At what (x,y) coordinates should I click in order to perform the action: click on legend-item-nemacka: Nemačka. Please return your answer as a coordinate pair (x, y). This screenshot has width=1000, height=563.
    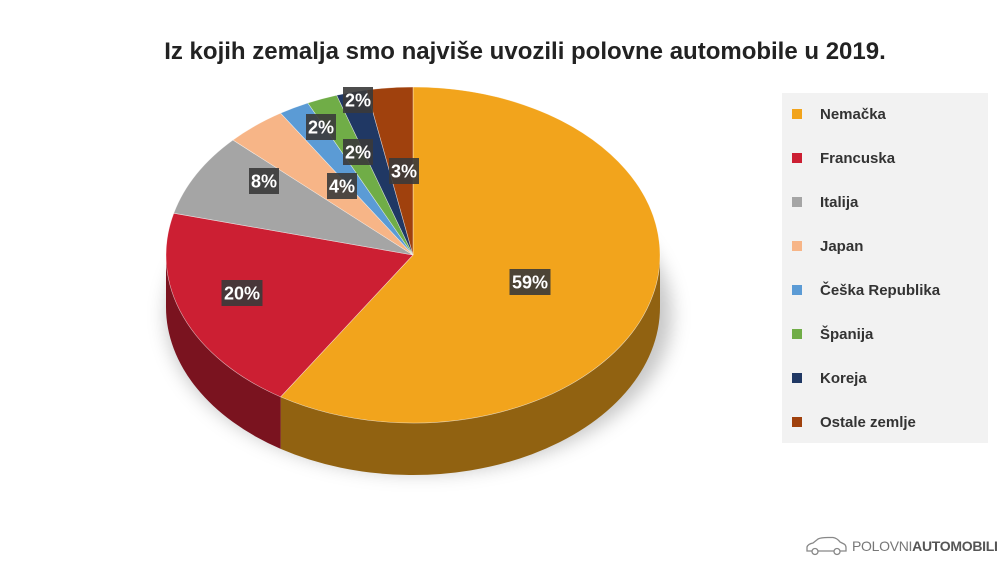
    Looking at the image, I should click on (839, 114).